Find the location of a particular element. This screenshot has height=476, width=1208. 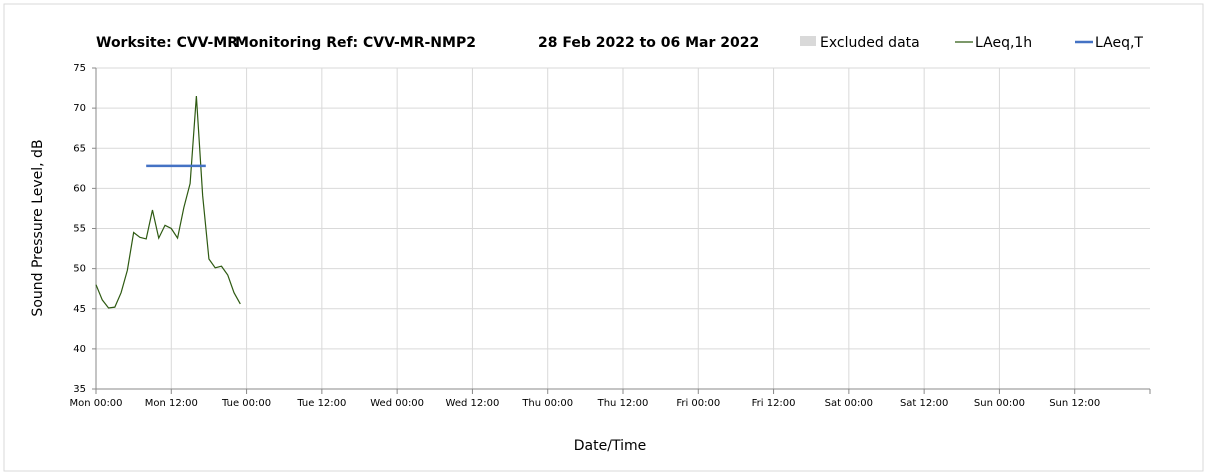

x-tick-label: Sat 12:00 is located at coordinates (924, 403).